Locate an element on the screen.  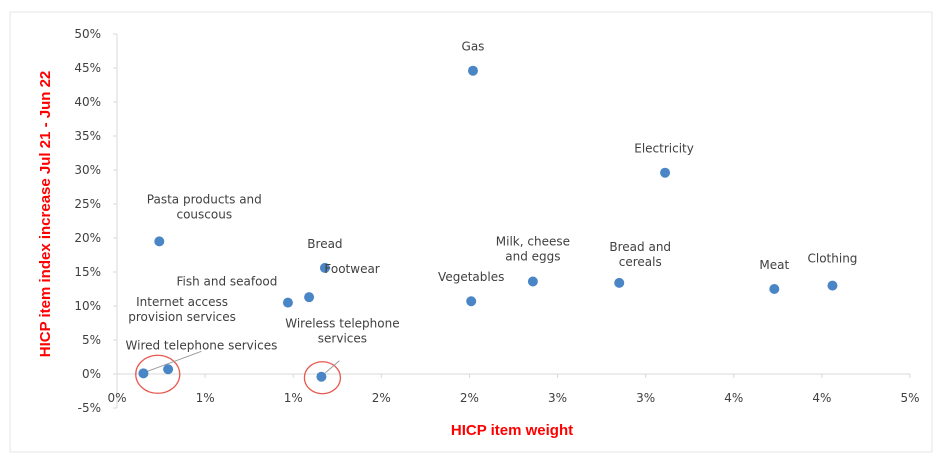
y-tick-label: 15% is located at coordinates (87, 272).